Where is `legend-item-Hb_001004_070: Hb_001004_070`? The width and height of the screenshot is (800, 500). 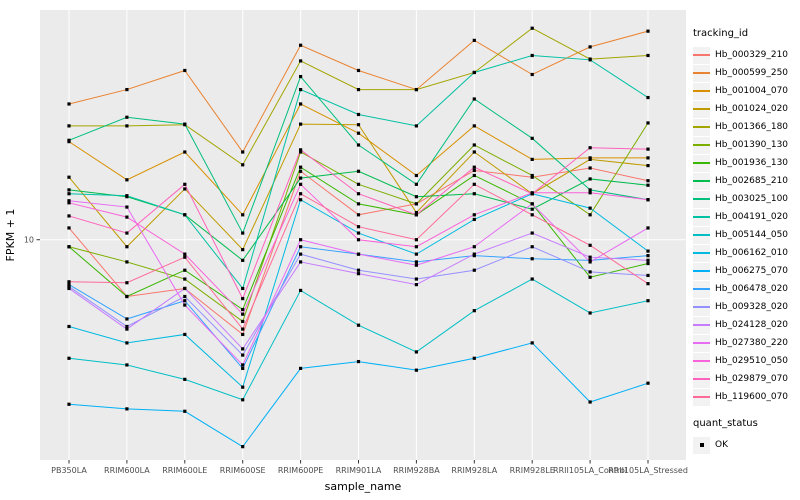
legend-item-Hb_001004_070: Hb_001004_070 is located at coordinates (746, 91).